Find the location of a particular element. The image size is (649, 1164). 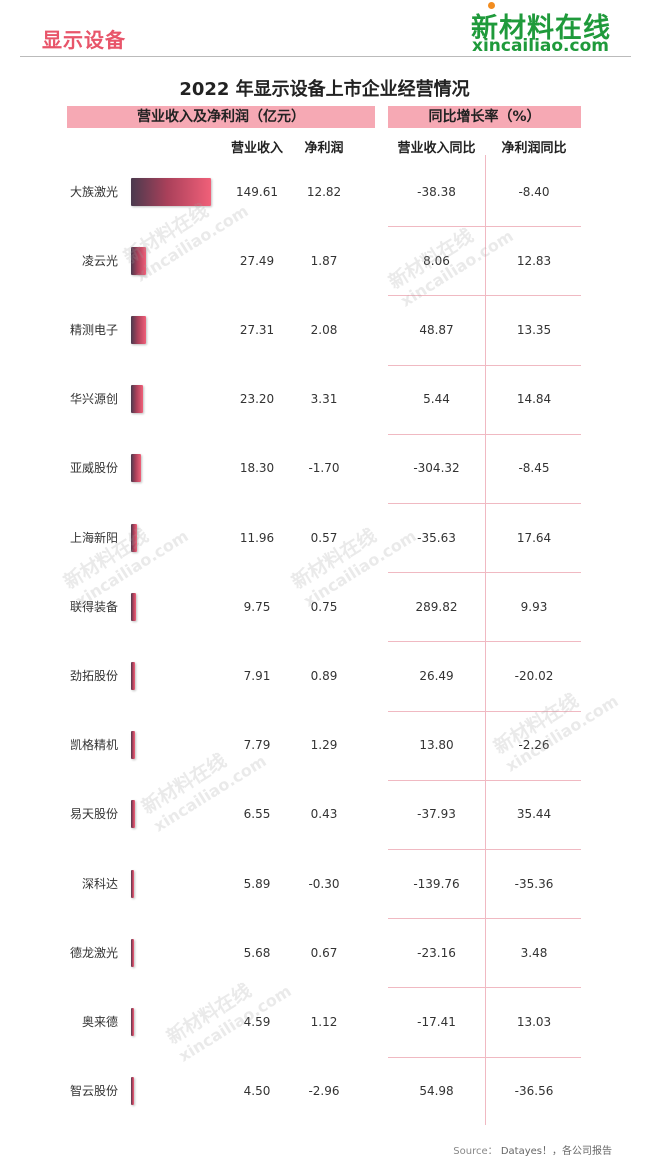

profit-yoy-value: -20.02 is located at coordinates (534, 676).